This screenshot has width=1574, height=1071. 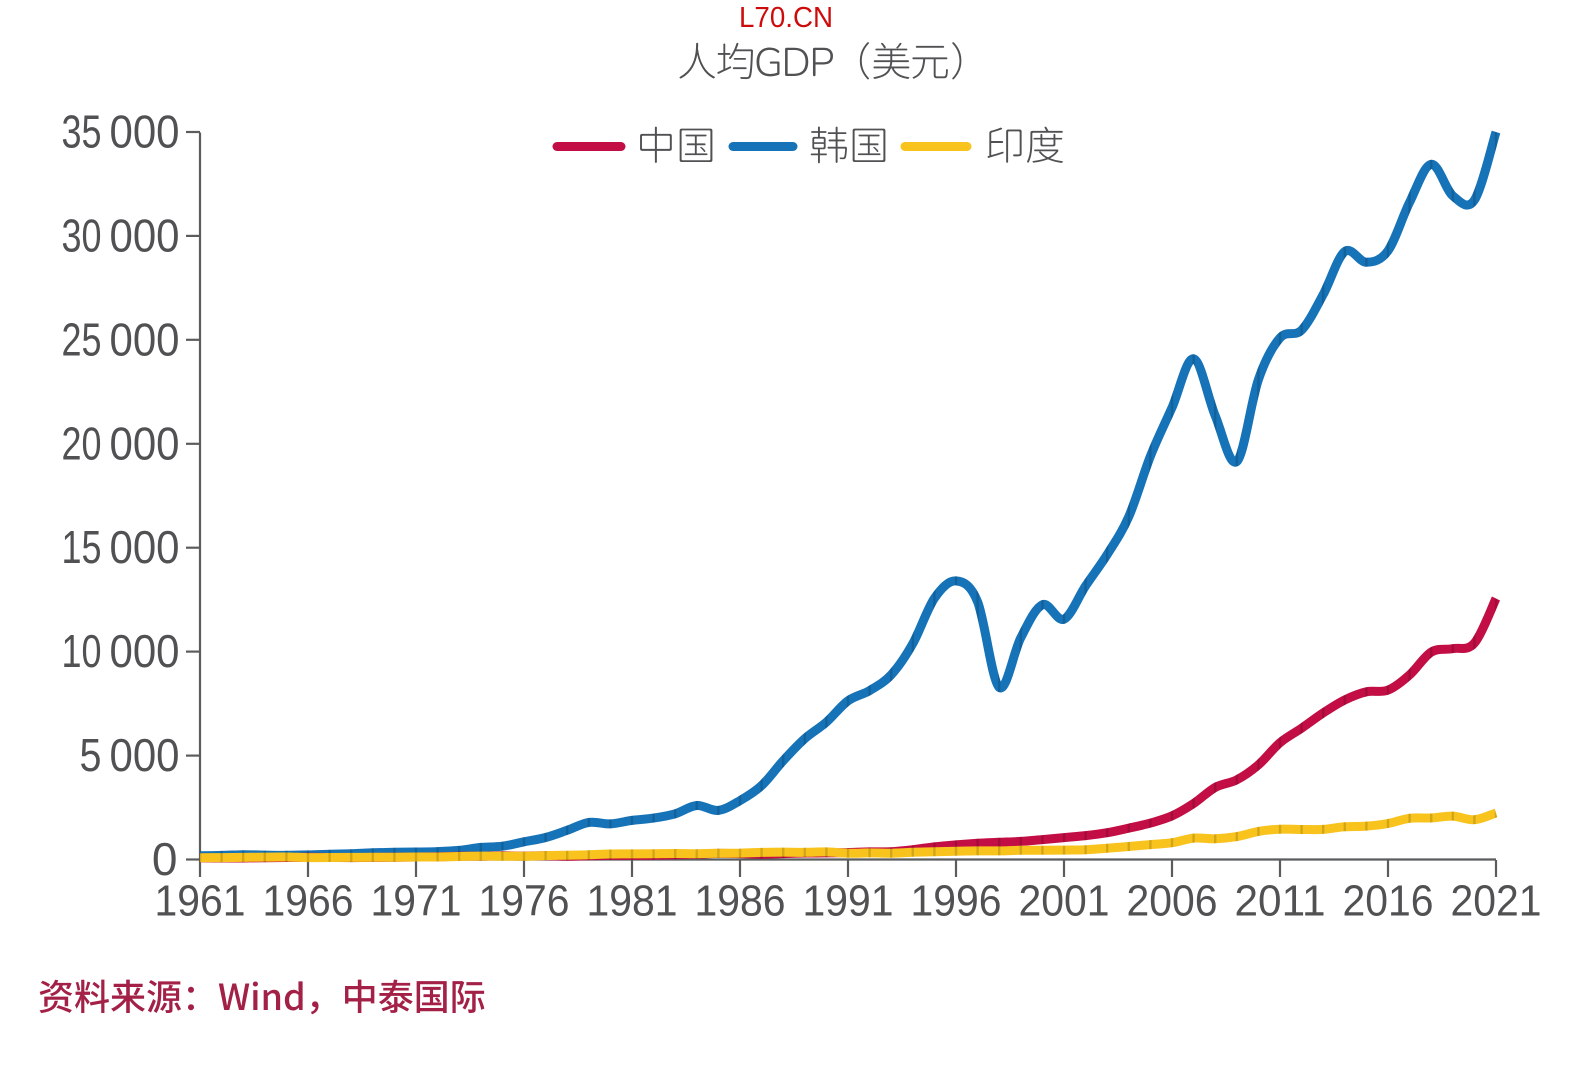 What do you see at coordinates (416, 901) in the screenshot?
I see `svg-text: 1971` at bounding box center [416, 901].